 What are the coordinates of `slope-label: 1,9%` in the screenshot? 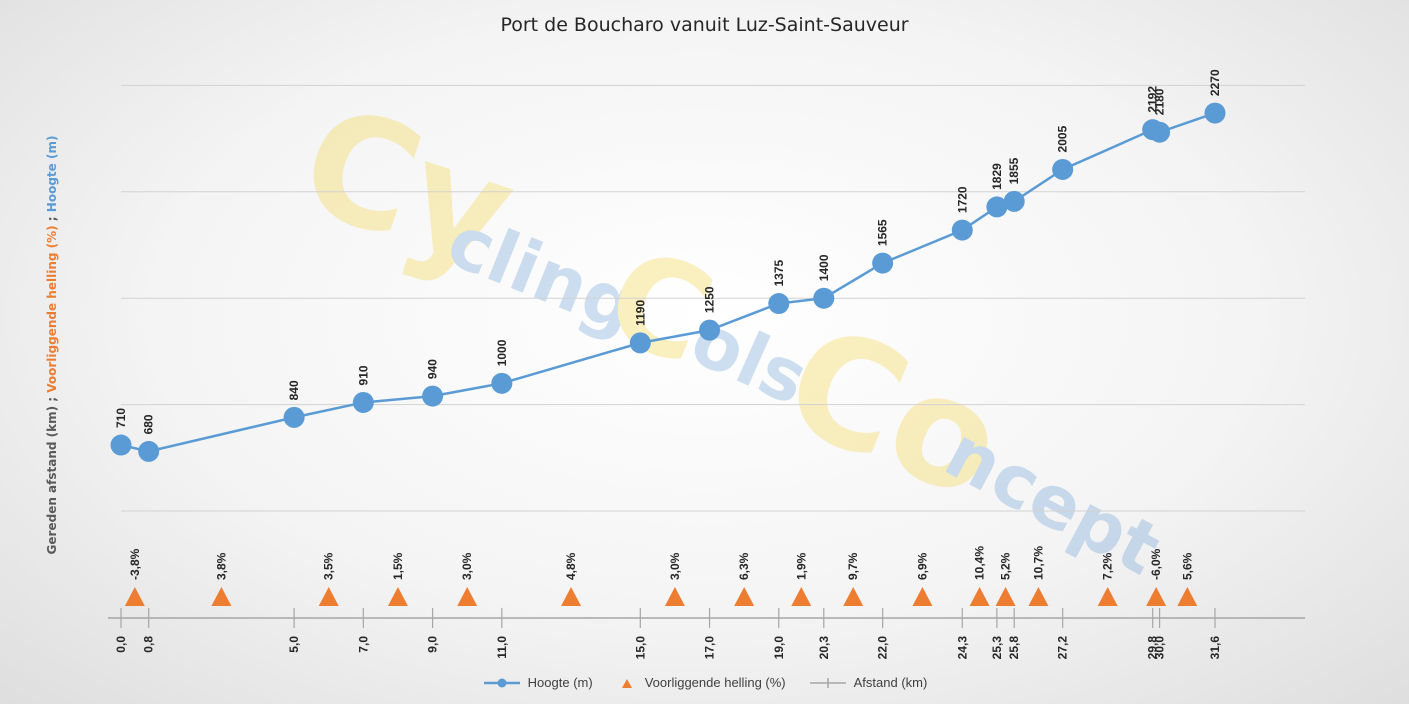 It's located at (801, 566).